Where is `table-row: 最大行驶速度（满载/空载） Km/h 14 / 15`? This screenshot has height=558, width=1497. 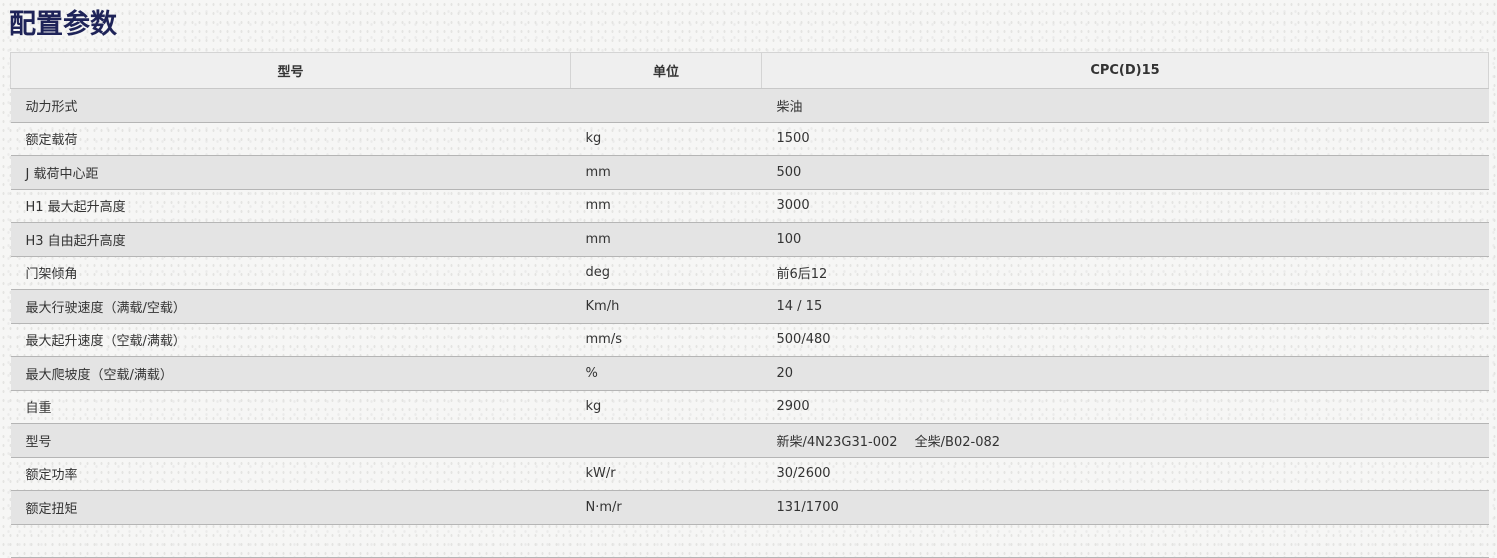 table-row: 最大行驶速度（满载/空载） Km/h 14 / 15 is located at coordinates (749, 306).